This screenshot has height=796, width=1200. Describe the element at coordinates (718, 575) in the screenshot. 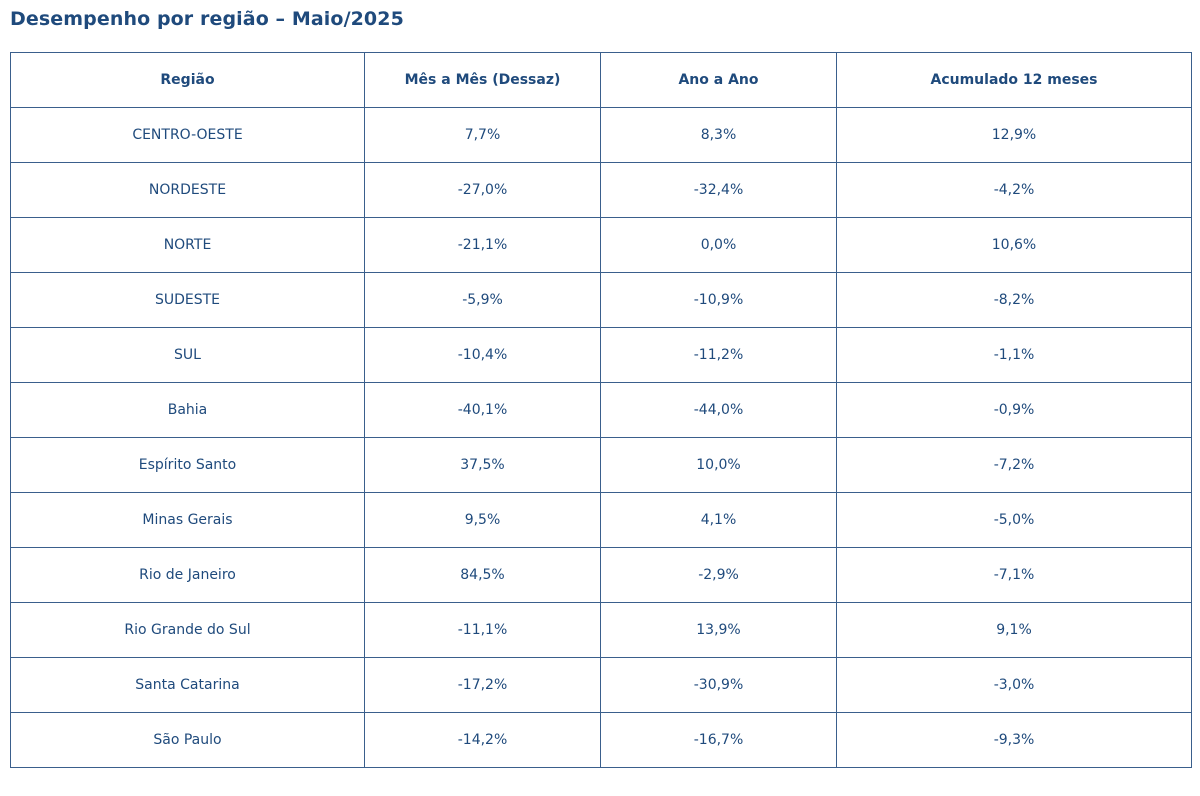

I see `cell-ano-a-ano: -2,9%` at that location.